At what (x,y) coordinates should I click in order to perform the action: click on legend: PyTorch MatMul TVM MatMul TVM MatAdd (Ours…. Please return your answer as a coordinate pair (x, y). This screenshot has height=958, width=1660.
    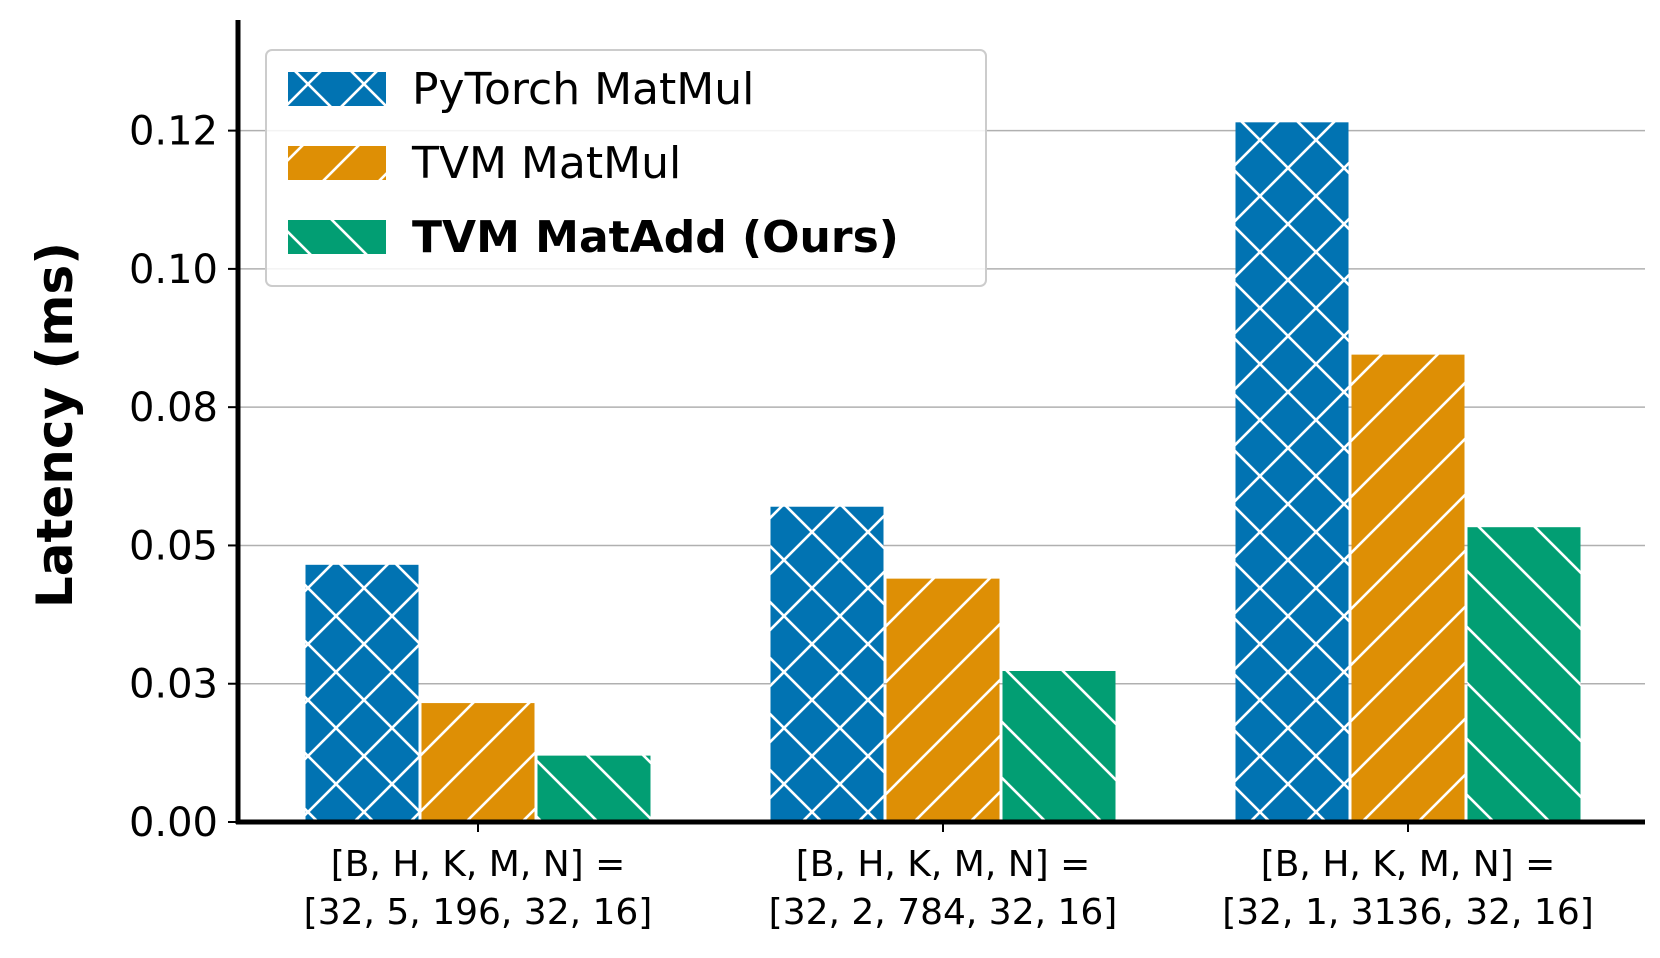
    Looking at the image, I should click on (626, 168).